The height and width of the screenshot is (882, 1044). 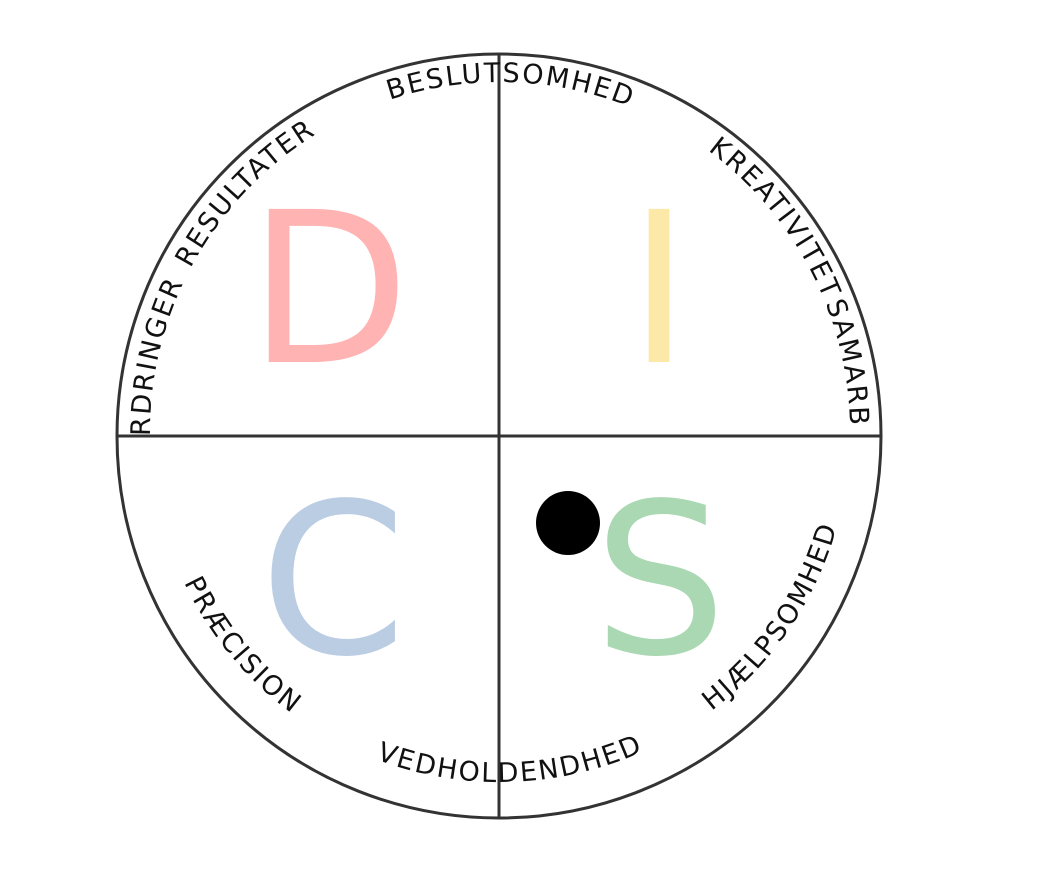 I want to click on letter-c: C, so click(x=333, y=580).